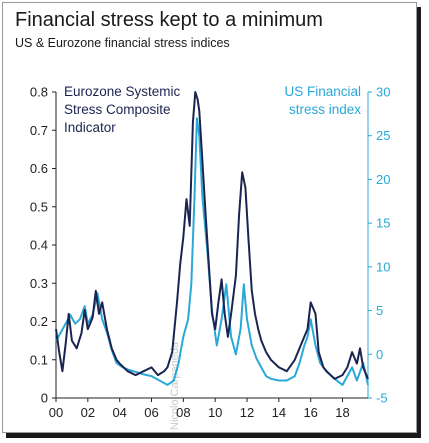 This screenshot has width=429, height=443. What do you see at coordinates (279, 412) in the screenshot?
I see `x-tick-label: 14` at bounding box center [279, 412].